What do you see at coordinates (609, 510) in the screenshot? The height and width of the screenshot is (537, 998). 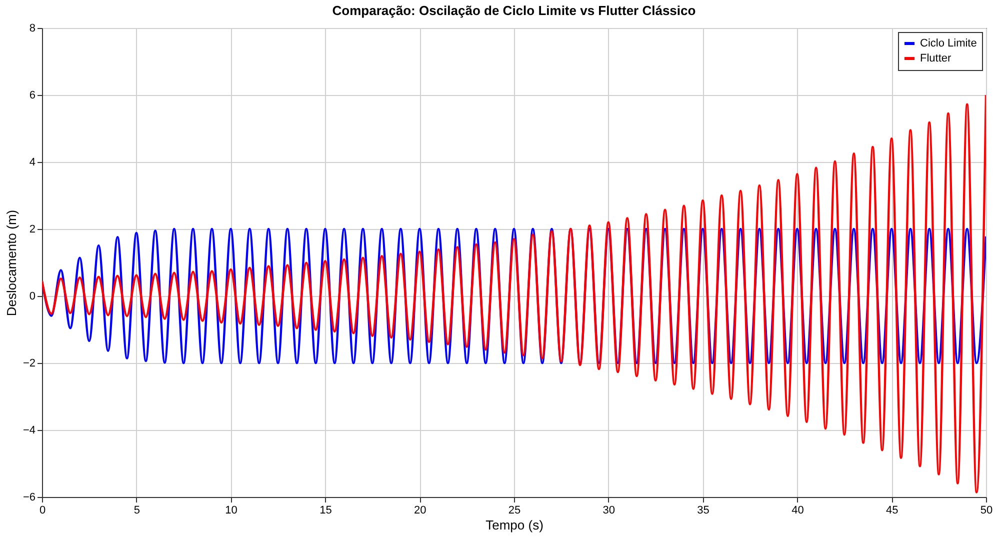 I see `x-tick-label: 30` at bounding box center [609, 510].